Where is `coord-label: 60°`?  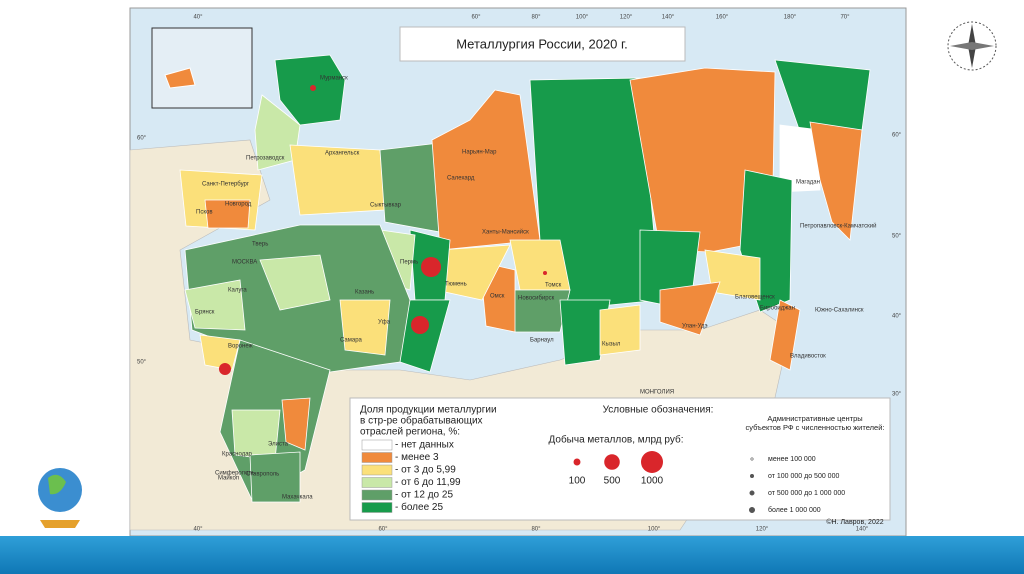 coord-label: 60° is located at coordinates (476, 18).